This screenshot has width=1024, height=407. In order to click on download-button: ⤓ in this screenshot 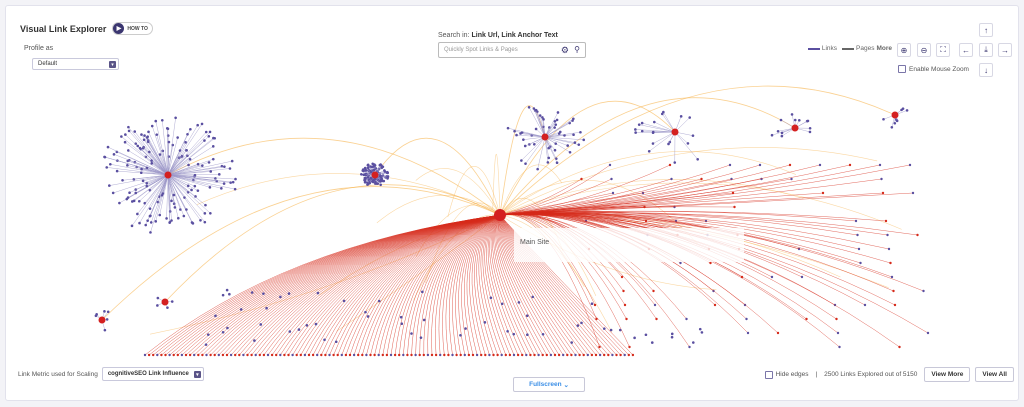, I will do `click(986, 50)`.